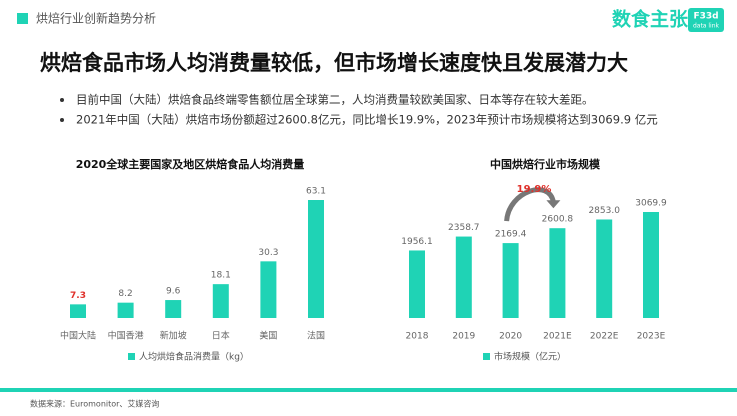  What do you see at coordinates (530, 204) in the screenshot?
I see `growth-arrow` at bounding box center [530, 204].